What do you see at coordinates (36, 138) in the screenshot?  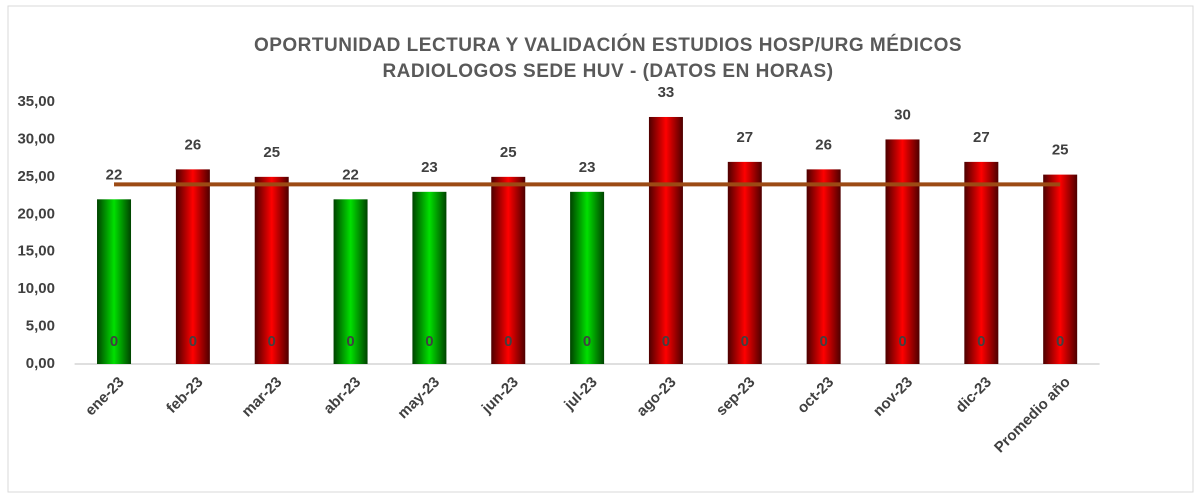 I see `y-tick-label: 30,00` at bounding box center [36, 138].